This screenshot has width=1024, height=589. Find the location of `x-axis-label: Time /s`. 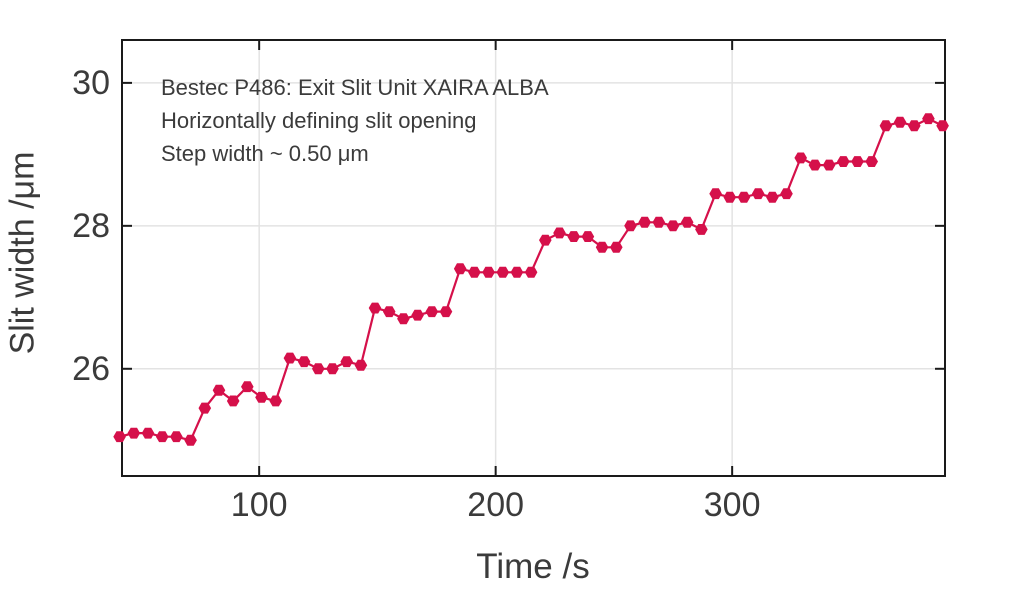

x-axis-label: Time /s is located at coordinates (533, 566).